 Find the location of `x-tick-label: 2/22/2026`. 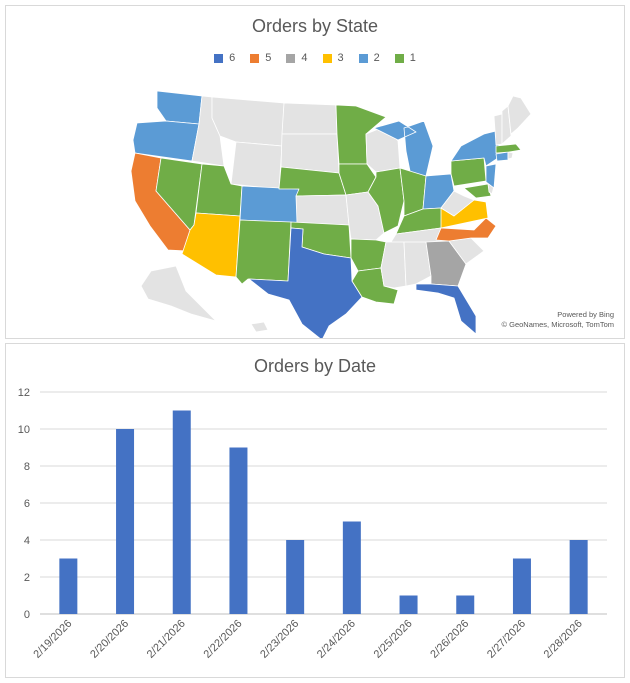

x-tick-label: 2/22/2026 is located at coordinates (222, 639).